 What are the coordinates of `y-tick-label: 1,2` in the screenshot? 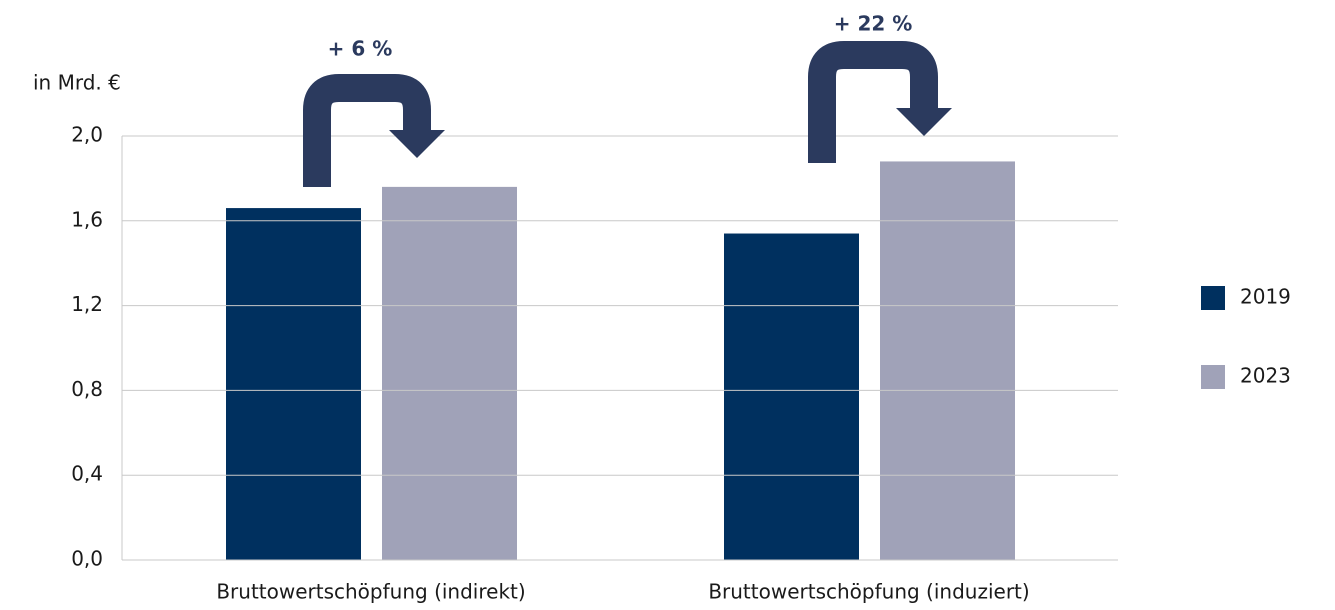 It's located at (87, 304).